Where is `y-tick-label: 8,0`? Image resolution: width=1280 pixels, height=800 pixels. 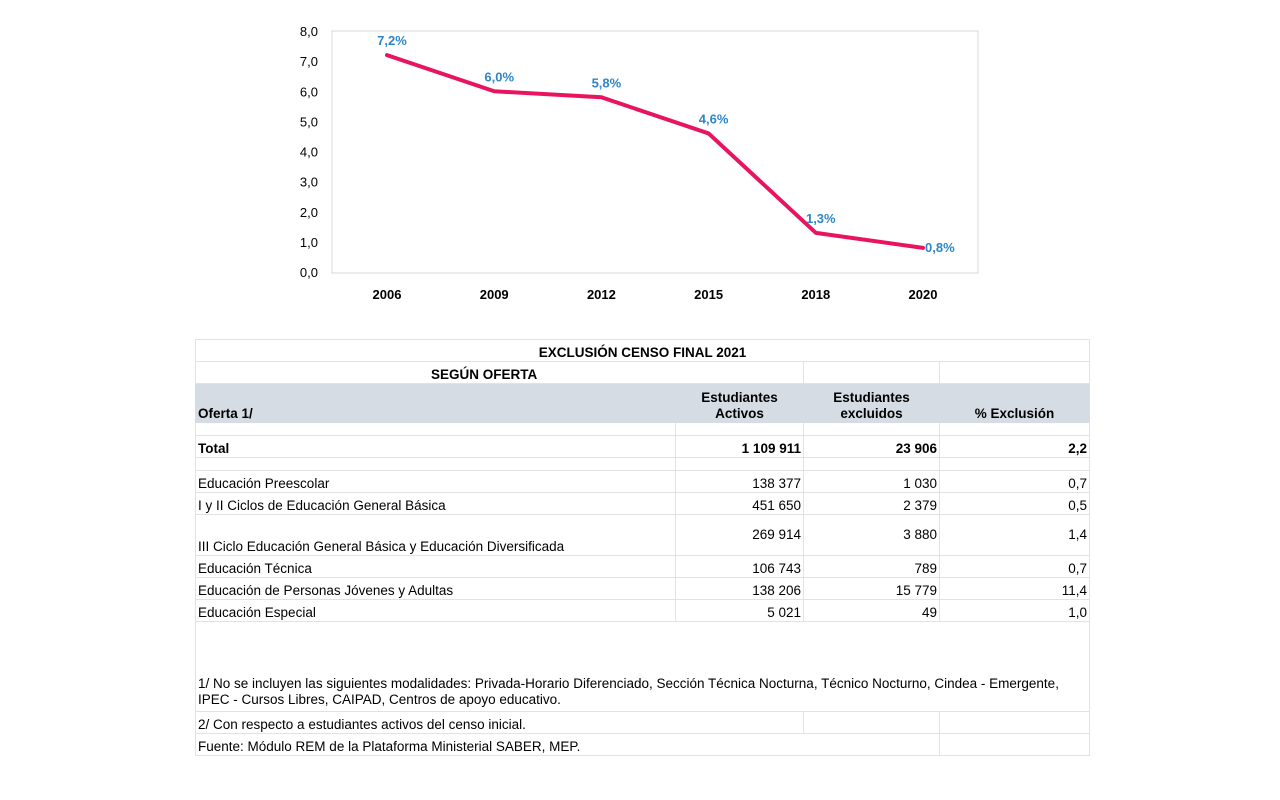
y-tick-label: 8,0 is located at coordinates (309, 31).